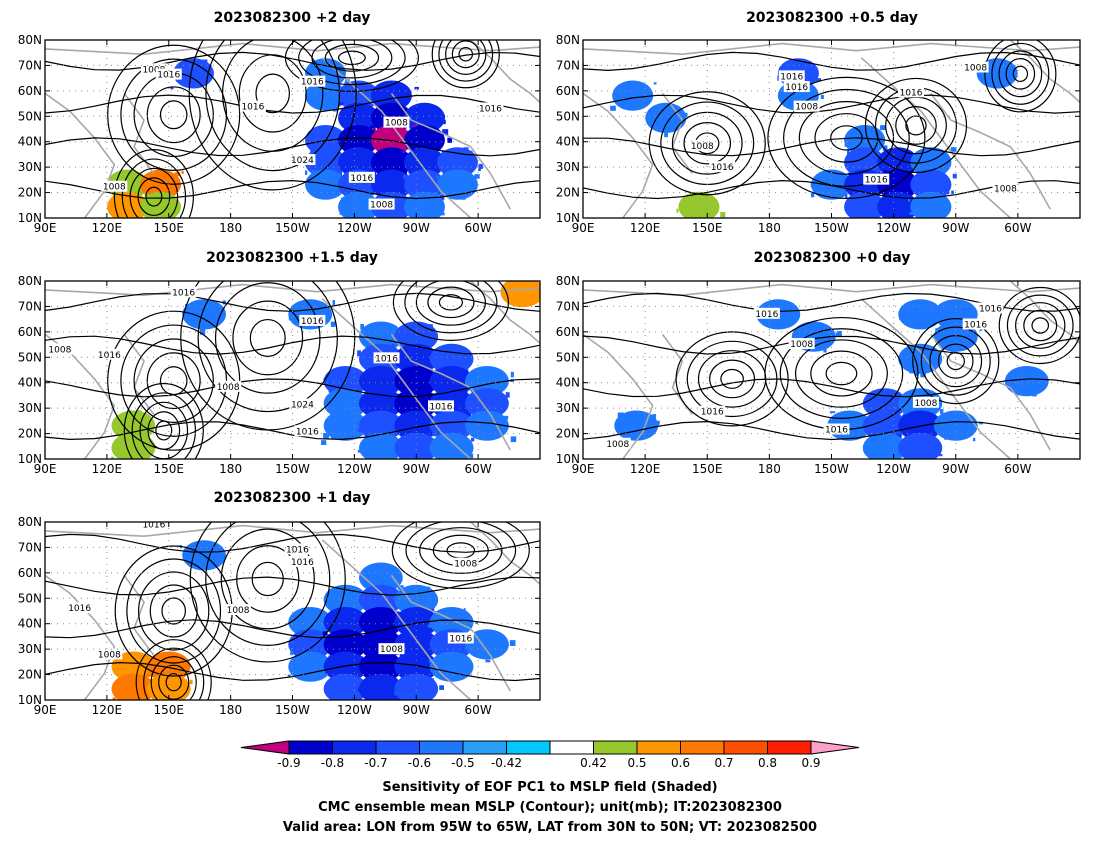  Describe the element at coordinates (30, 306) in the screenshot. I see `lat-tick-label: 70N` at that location.